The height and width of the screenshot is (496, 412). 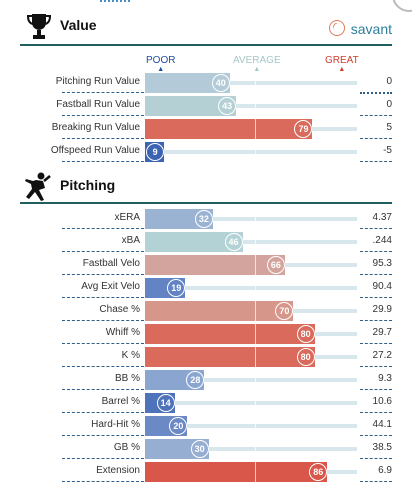 I want to click on value-section-rule, so click(x=206, y=45).